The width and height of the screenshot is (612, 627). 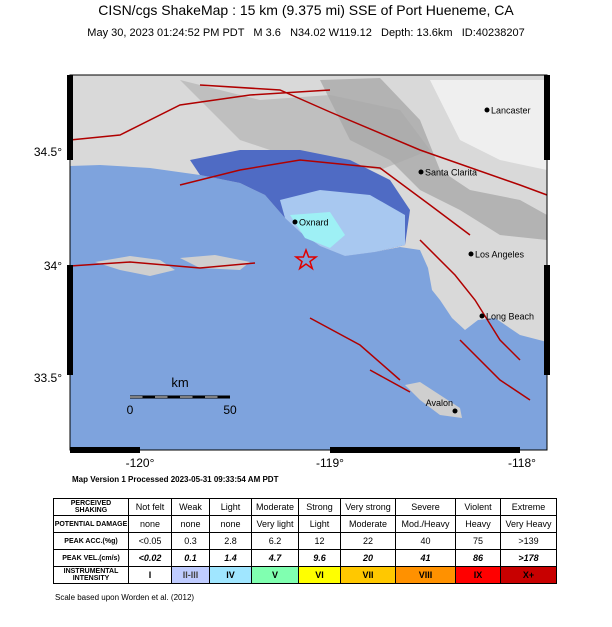 What do you see at coordinates (500, 255) in the screenshot?
I see `place-label: Los Angeles` at bounding box center [500, 255].